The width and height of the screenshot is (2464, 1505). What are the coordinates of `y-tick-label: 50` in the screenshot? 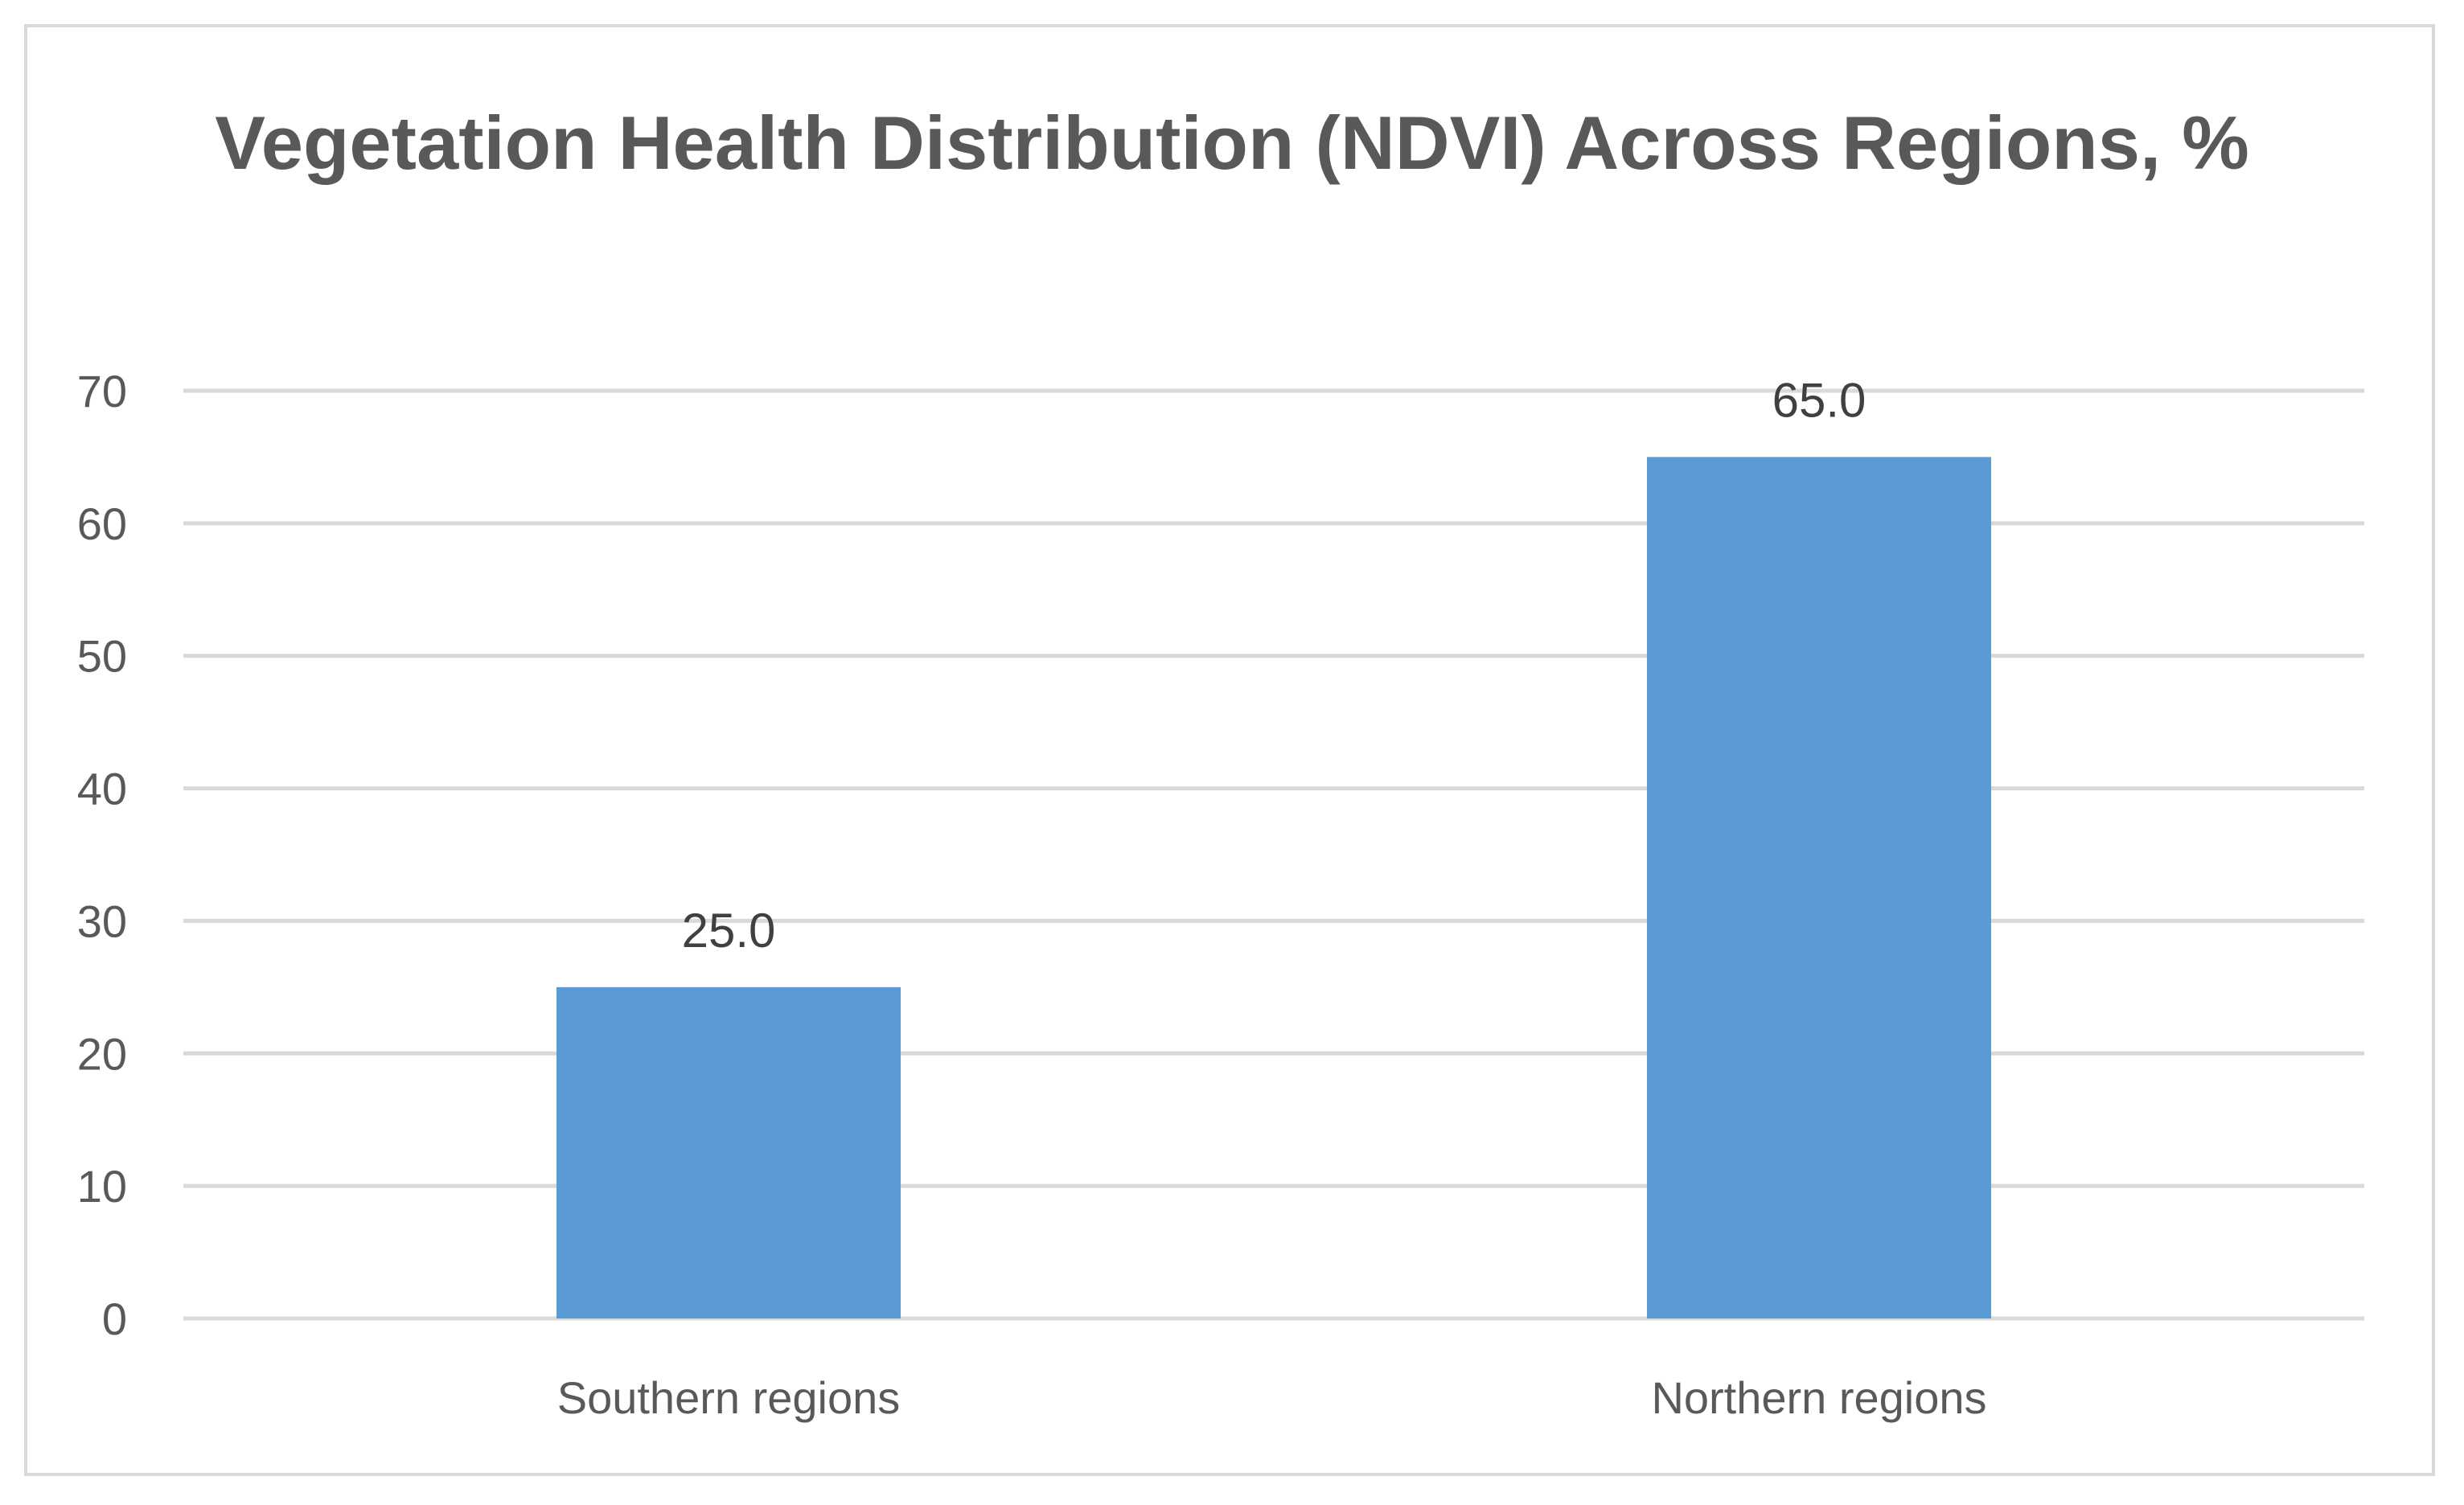 It's located at (102, 656).